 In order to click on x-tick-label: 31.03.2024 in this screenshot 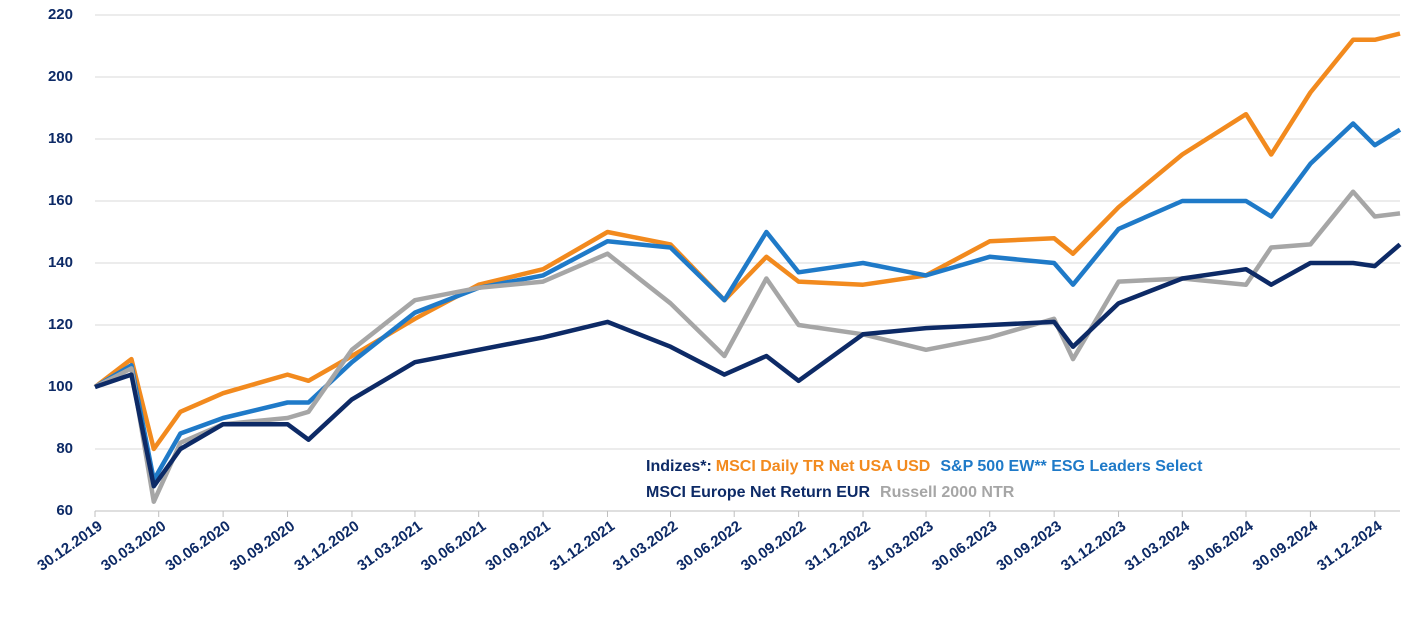, I will do `click(1158, 545)`.